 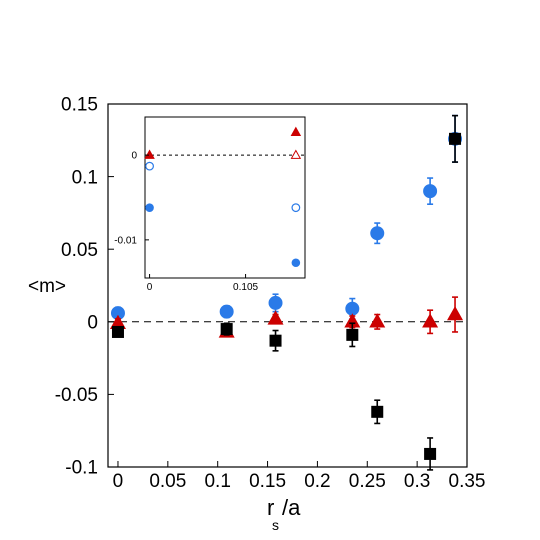 What do you see at coordinates (275, 525) in the screenshot?
I see `x-axis-title-subscript: s` at bounding box center [275, 525].